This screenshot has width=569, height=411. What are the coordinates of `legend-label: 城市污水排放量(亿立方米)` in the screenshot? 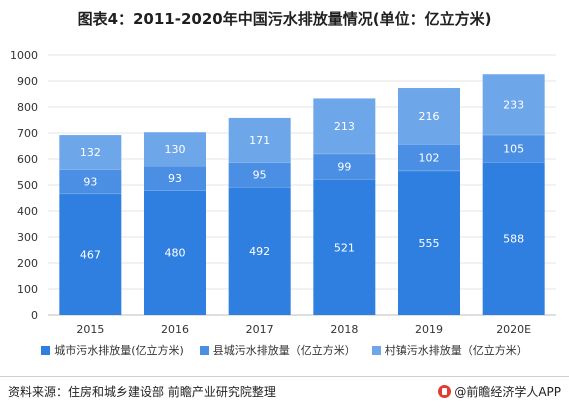 It's located at (119, 350).